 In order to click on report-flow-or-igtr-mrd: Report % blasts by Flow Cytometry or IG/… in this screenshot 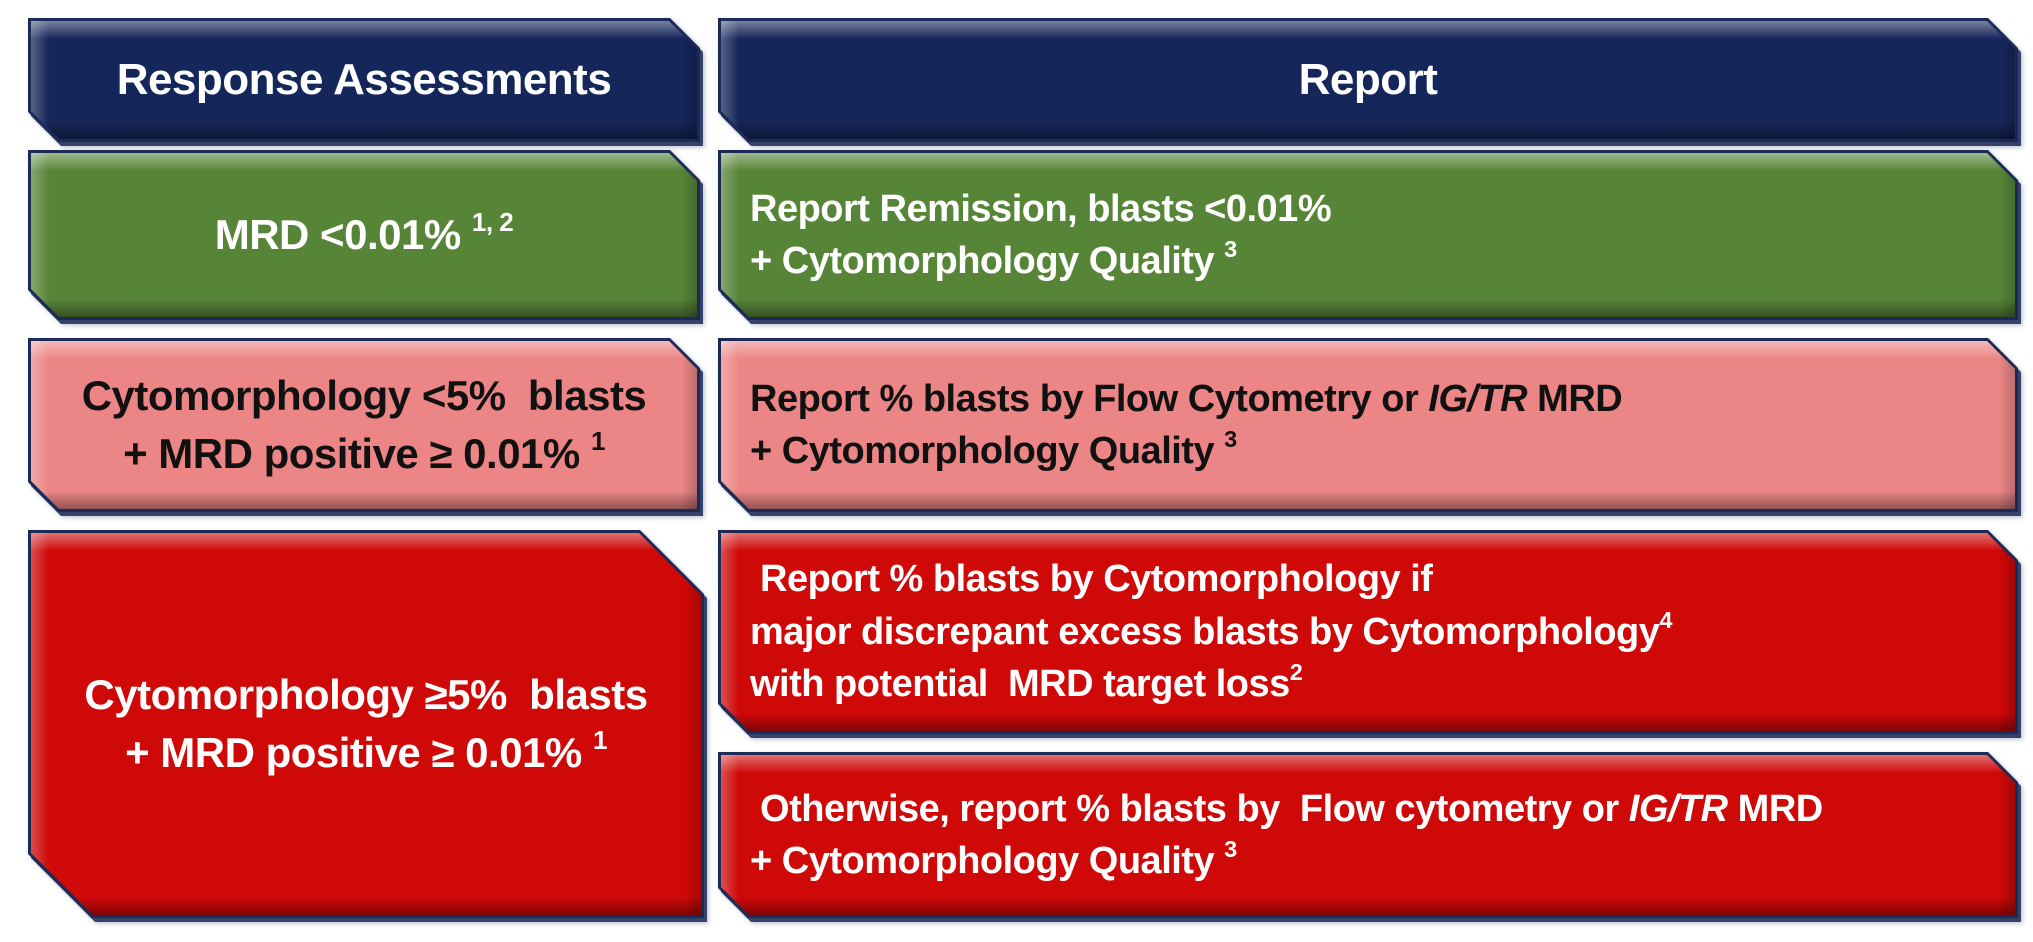, I will do `click(1368, 425)`.